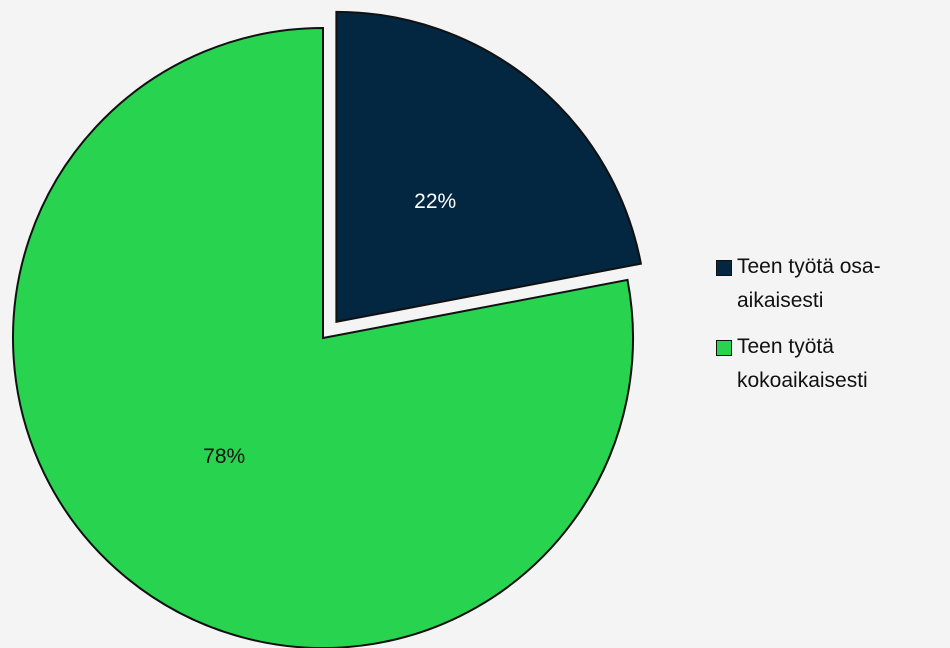  I want to click on data-label: 78%, so click(224, 456).